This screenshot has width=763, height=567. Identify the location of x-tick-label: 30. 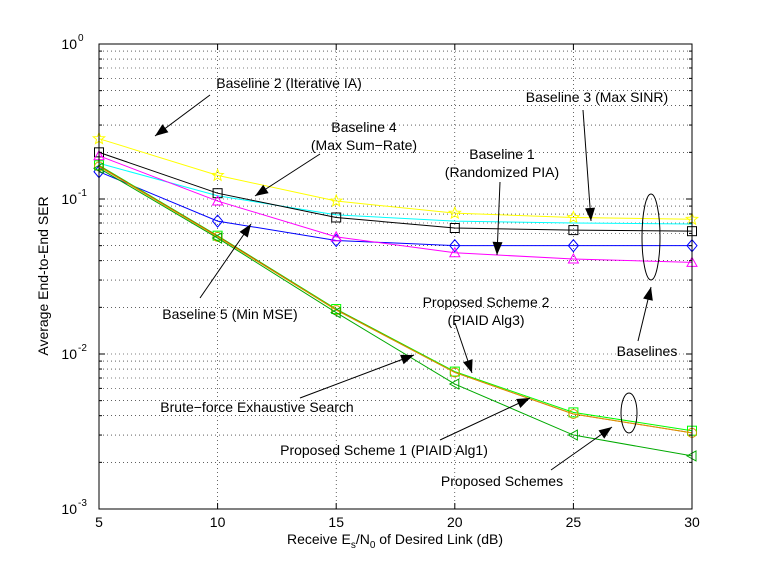
(692, 522).